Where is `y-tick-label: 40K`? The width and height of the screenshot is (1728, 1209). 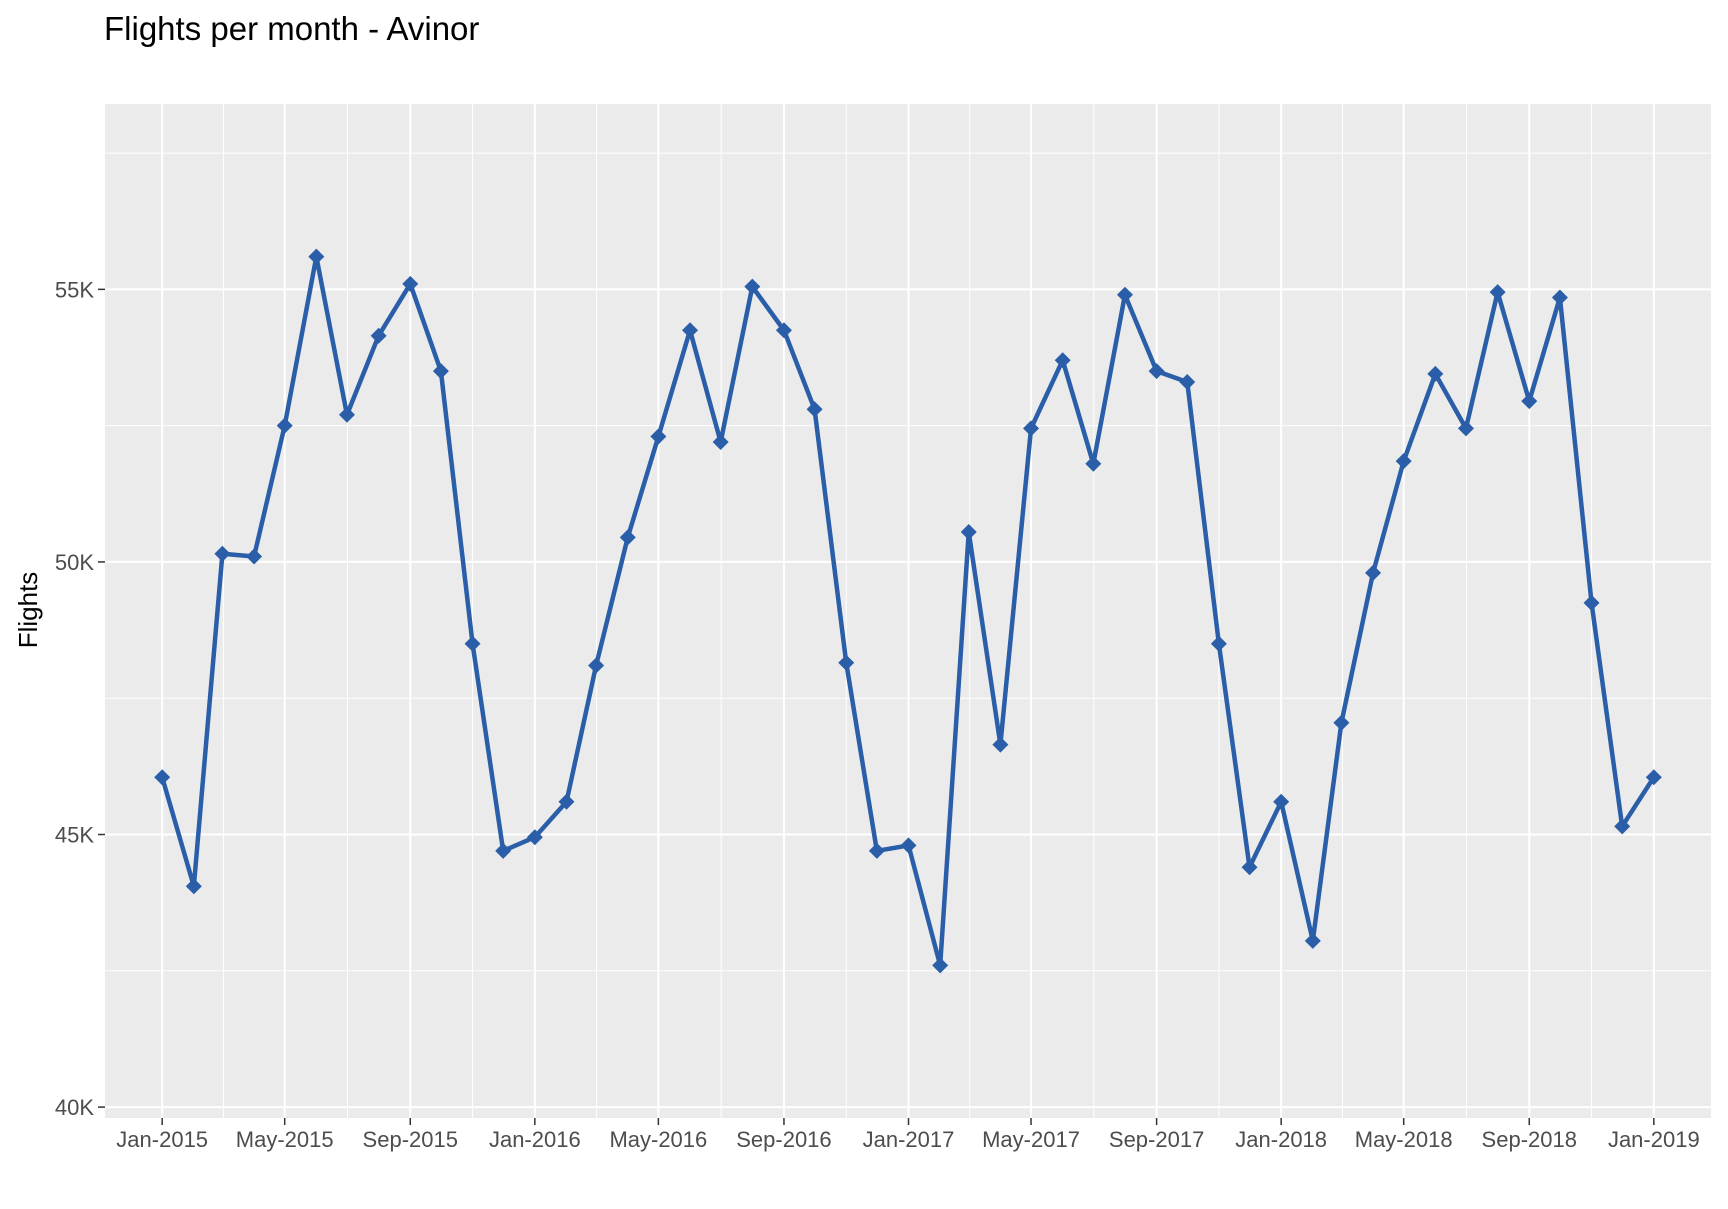 y-tick-label: 40K is located at coordinates (74, 1107).